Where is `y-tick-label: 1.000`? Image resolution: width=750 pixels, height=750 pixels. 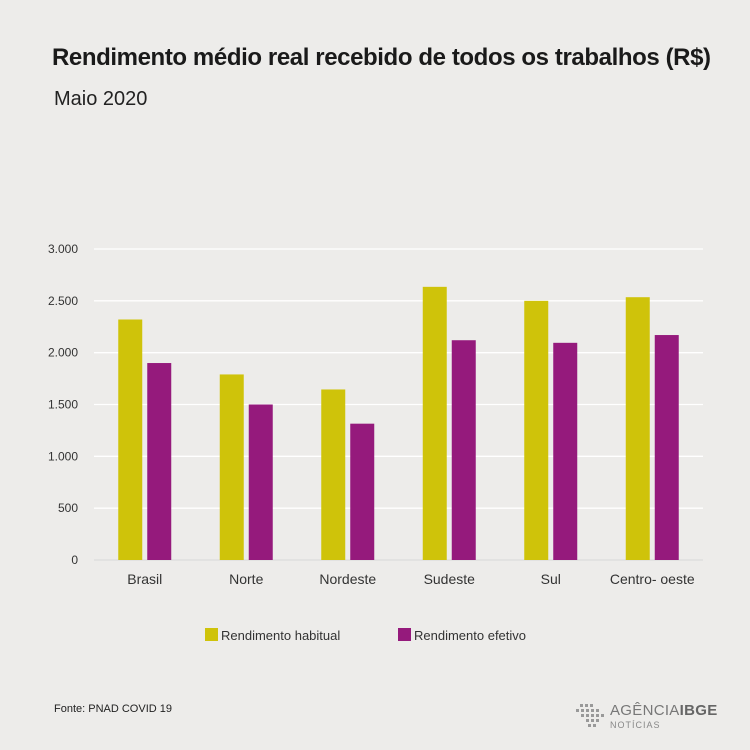
y-tick-label: 1.000 is located at coordinates (63, 456).